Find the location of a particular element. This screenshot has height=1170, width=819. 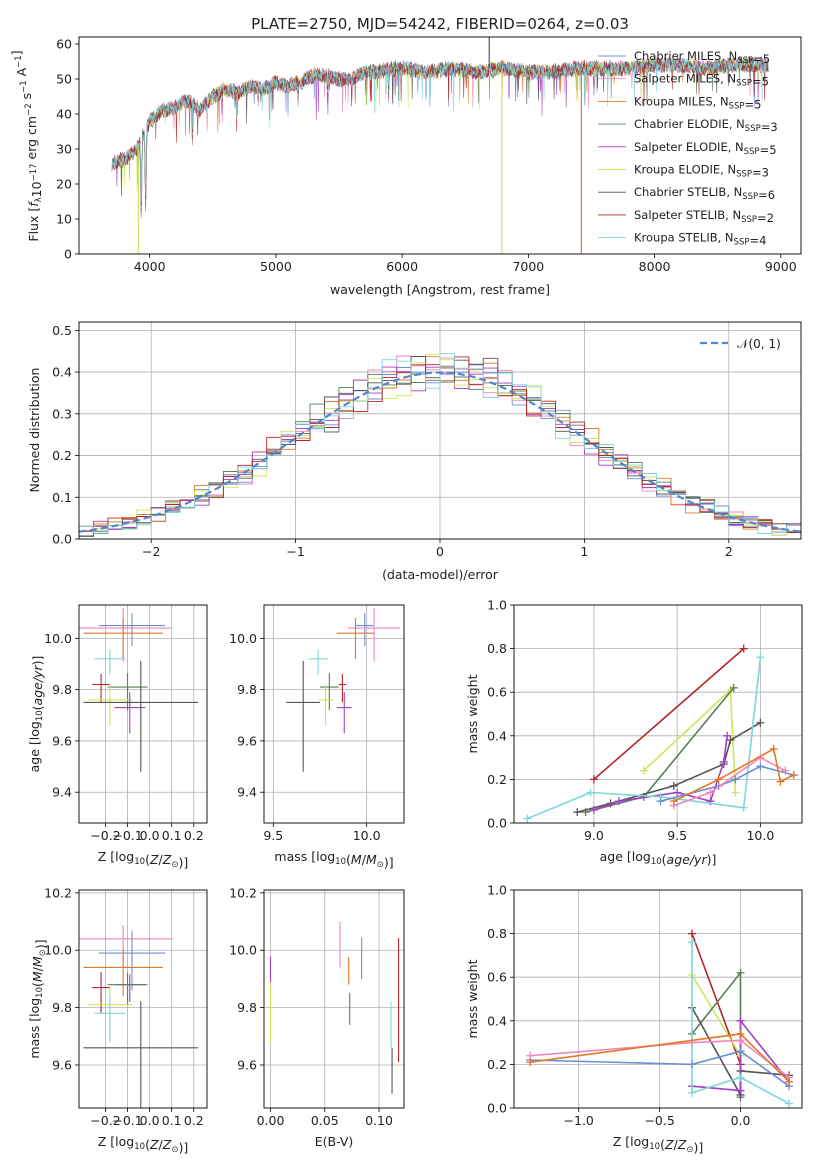

axes-frame is located at coordinates (658, 999).